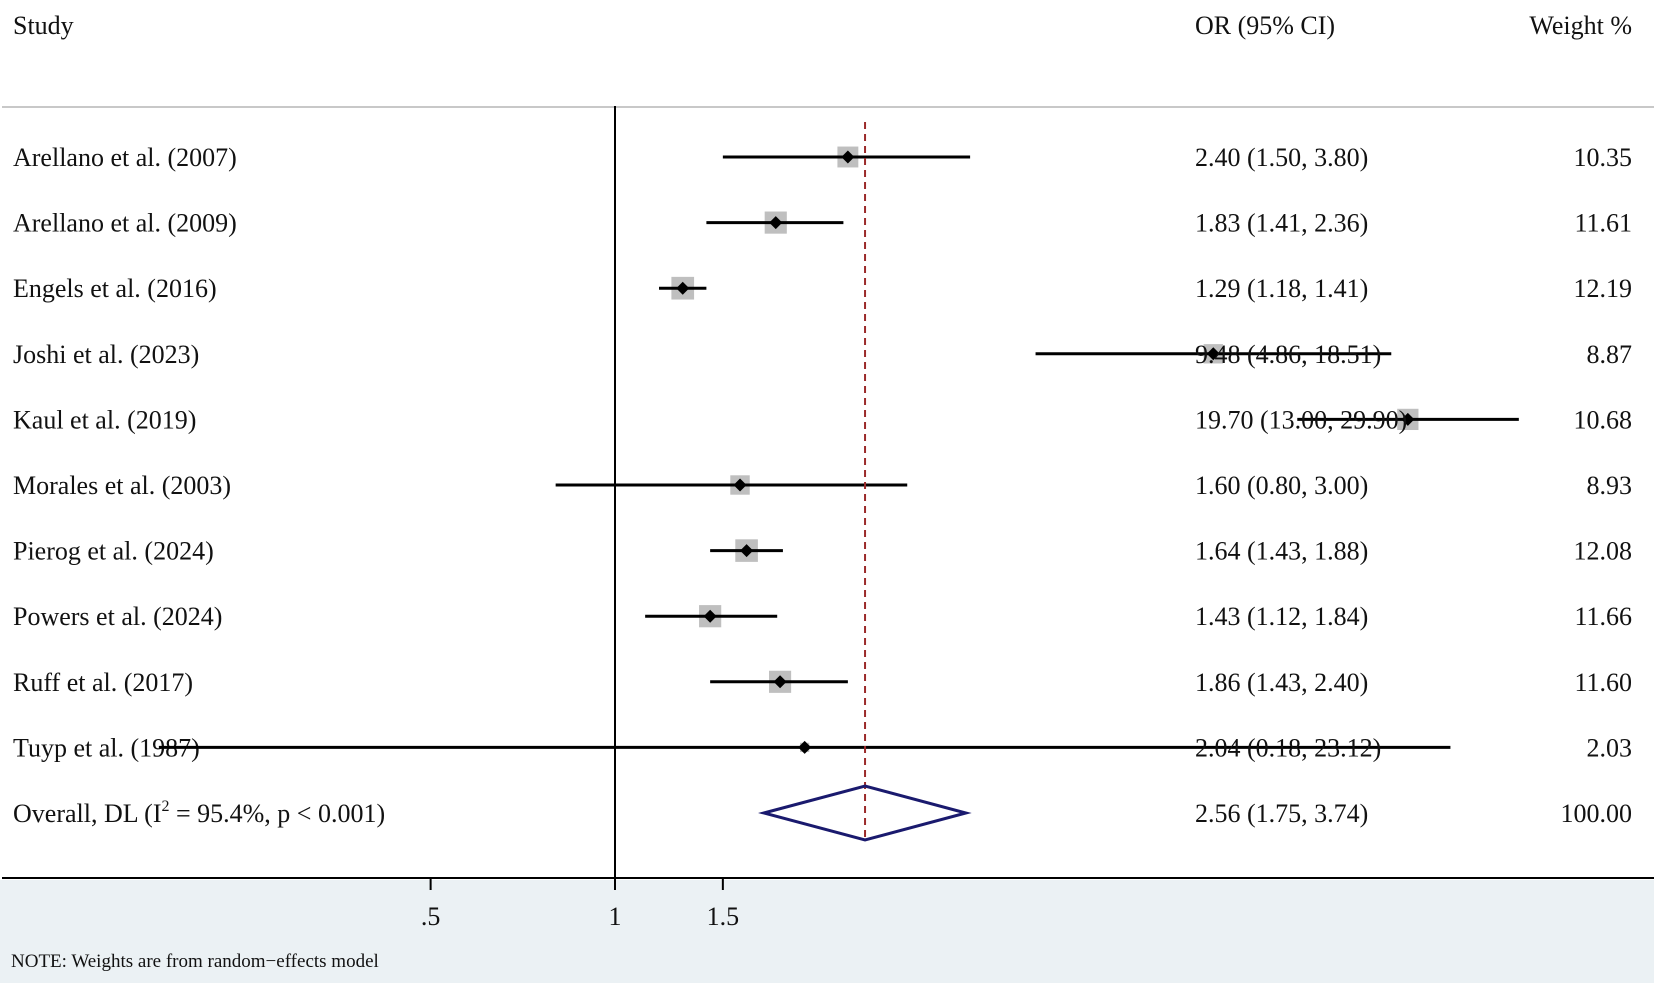 Image resolution: width=1654 pixels, height=983 pixels. Describe the element at coordinates (1281, 485) in the screenshot. I see `study-or-ci: 1.60 (0.80, 3.00)` at that location.